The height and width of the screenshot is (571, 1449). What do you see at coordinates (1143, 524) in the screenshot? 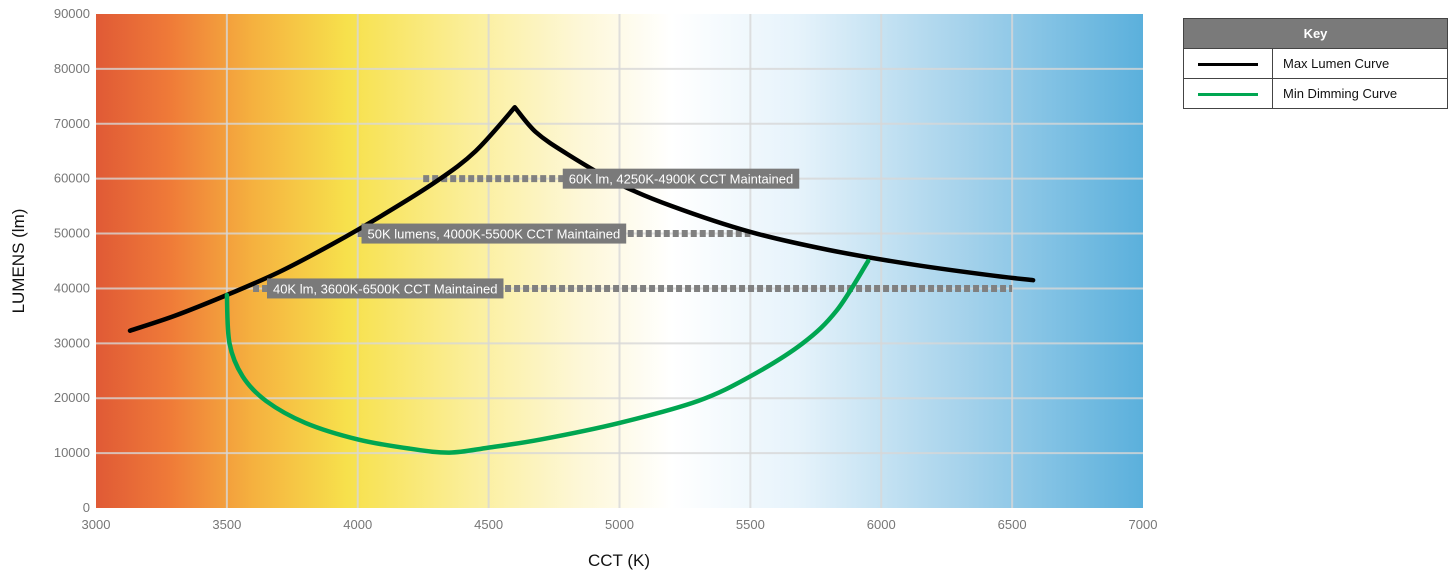
I see `x-tick-label: 7000` at bounding box center [1143, 524].